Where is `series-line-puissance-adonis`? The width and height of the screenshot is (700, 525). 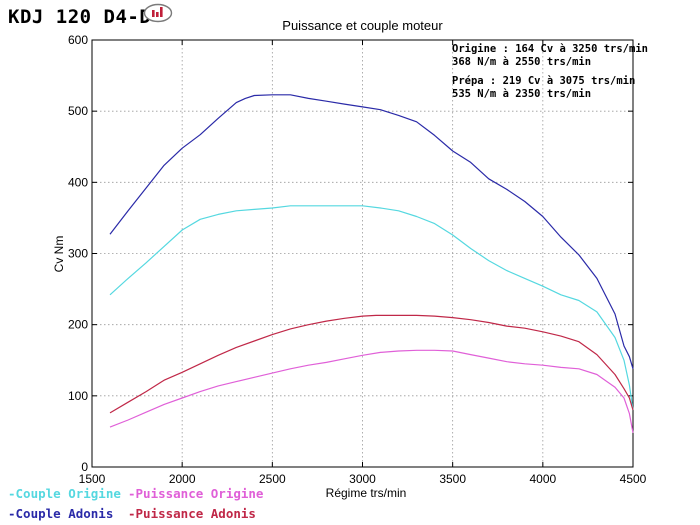 series-line-puissance-adonis is located at coordinates (371, 364).